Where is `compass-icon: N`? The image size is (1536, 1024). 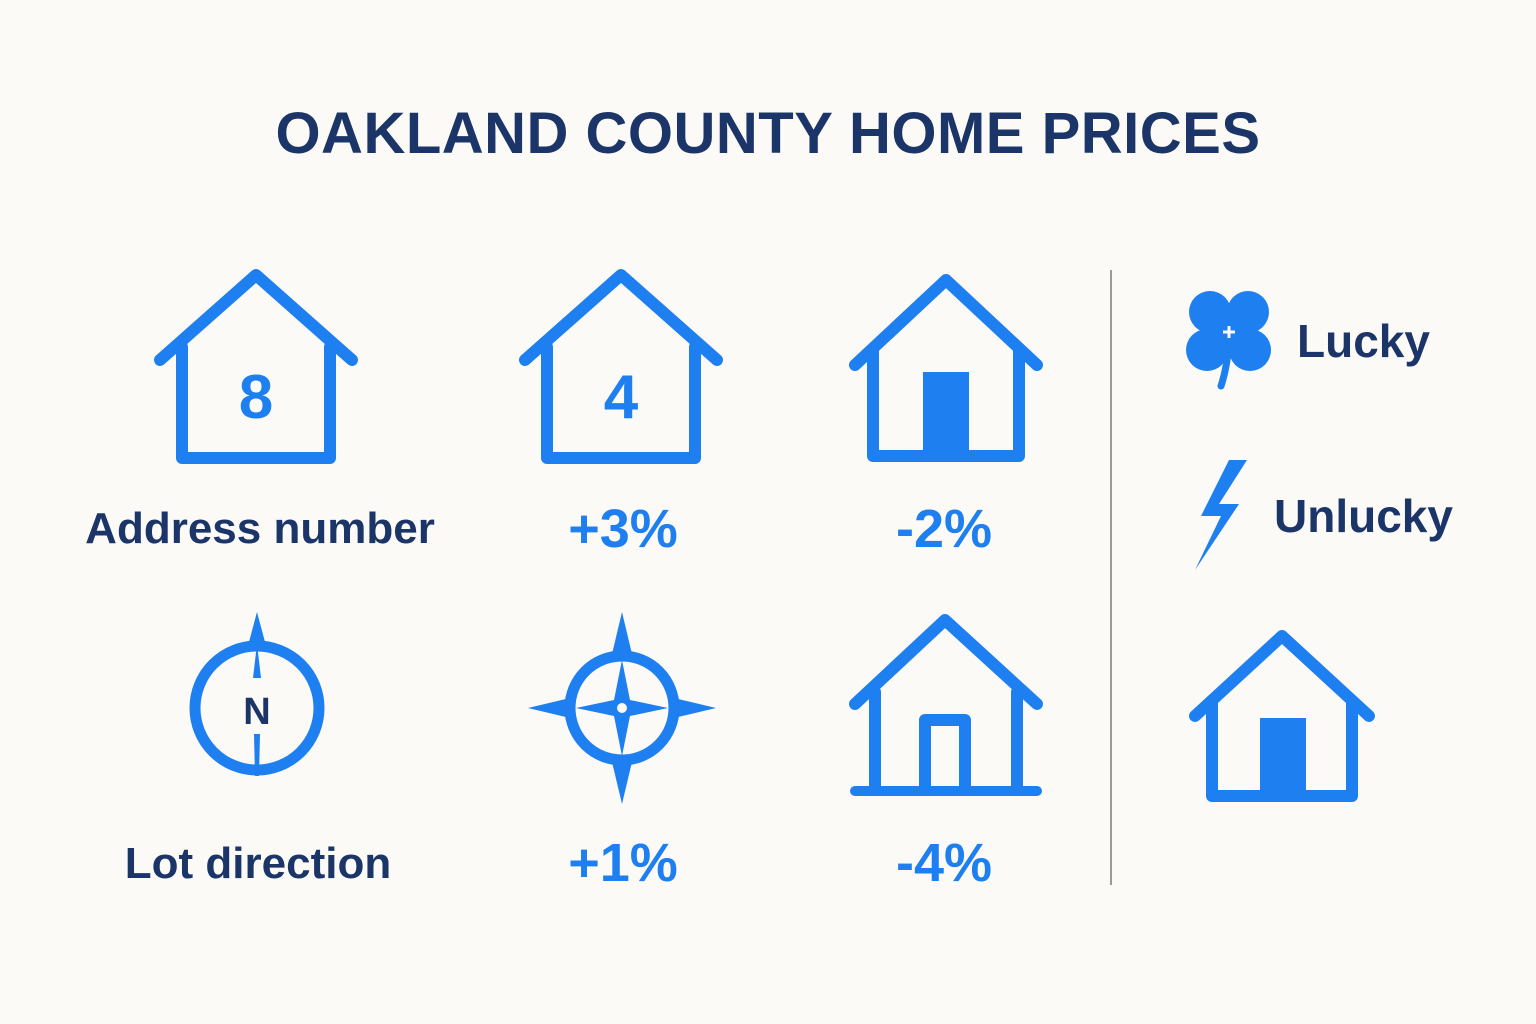 compass-icon: N is located at coordinates (257, 694).